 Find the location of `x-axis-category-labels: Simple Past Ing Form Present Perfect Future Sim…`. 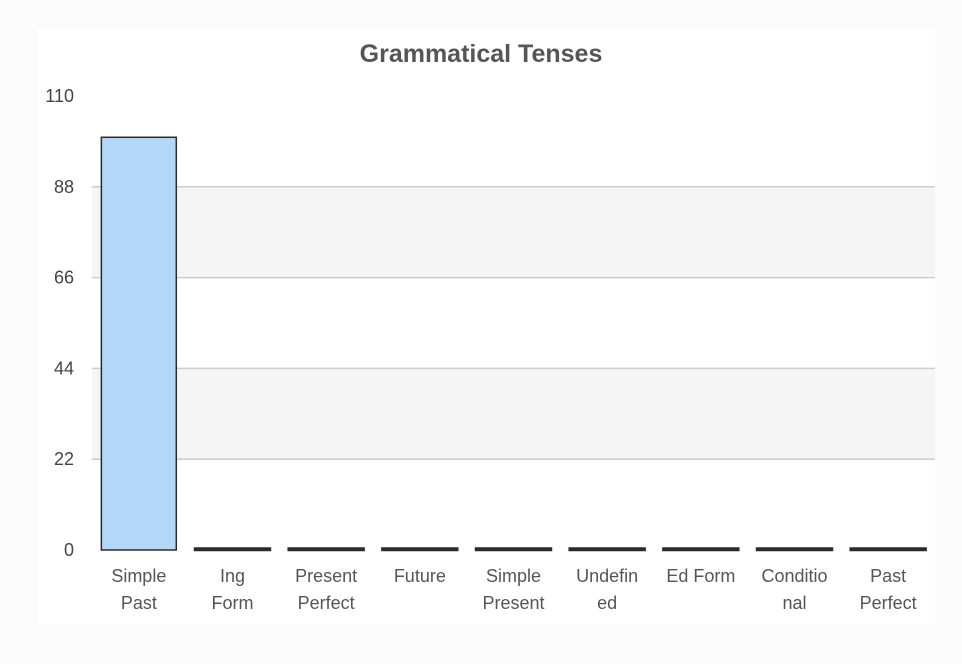

x-axis-category-labels: Simple Past Ing Form Present Perfect Future Sim… is located at coordinates (513, 589).